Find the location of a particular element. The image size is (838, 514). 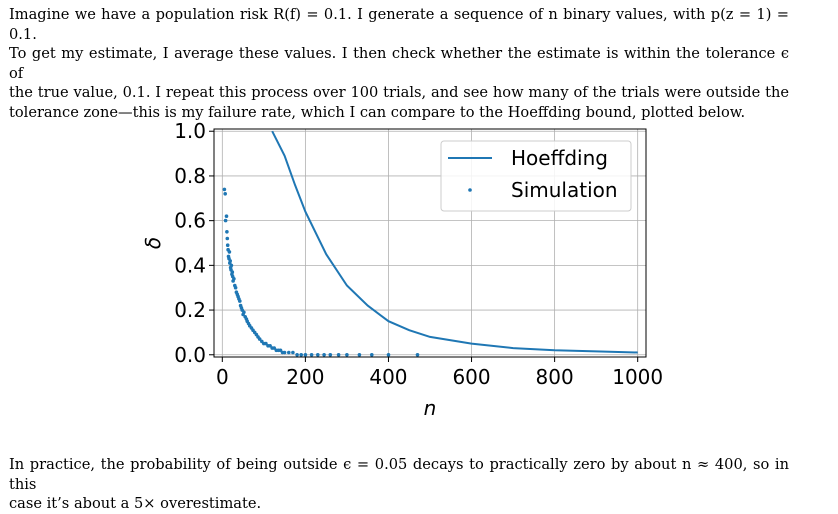

legend-simulation-label: Simulation is located at coordinates (564, 190).